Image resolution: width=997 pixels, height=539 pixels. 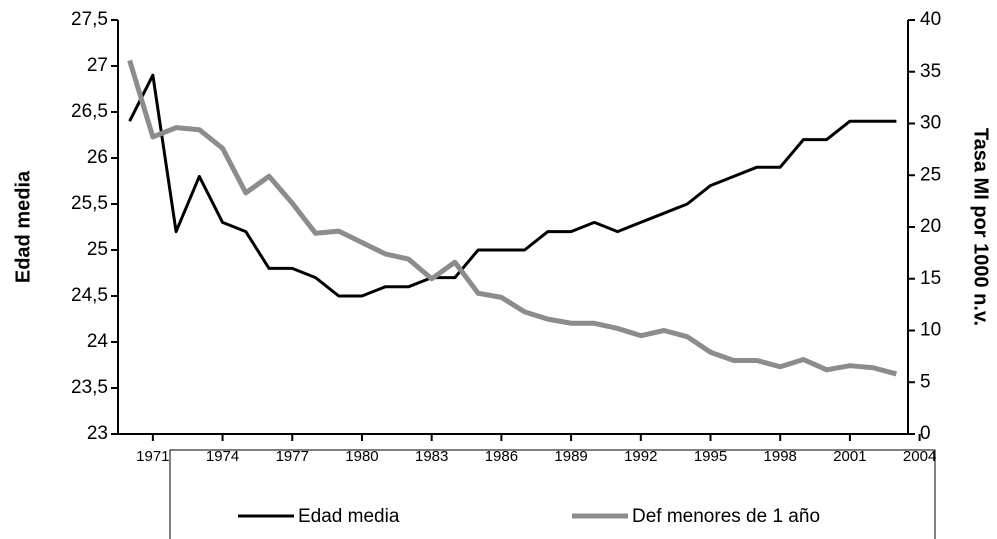 What do you see at coordinates (89, 387) in the screenshot?
I see `y-tick-label: 23,5` at bounding box center [89, 387].